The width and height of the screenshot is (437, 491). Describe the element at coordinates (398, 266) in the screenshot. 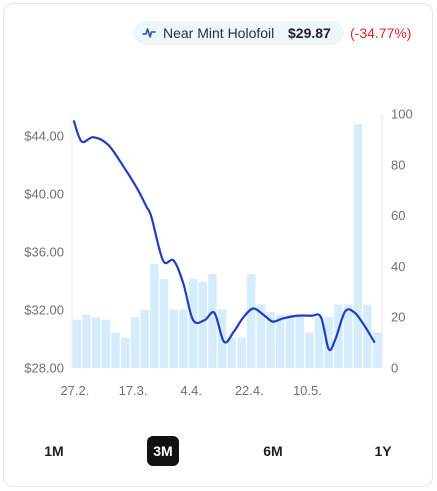

I see `right-axis-tick-label: 40` at that location.